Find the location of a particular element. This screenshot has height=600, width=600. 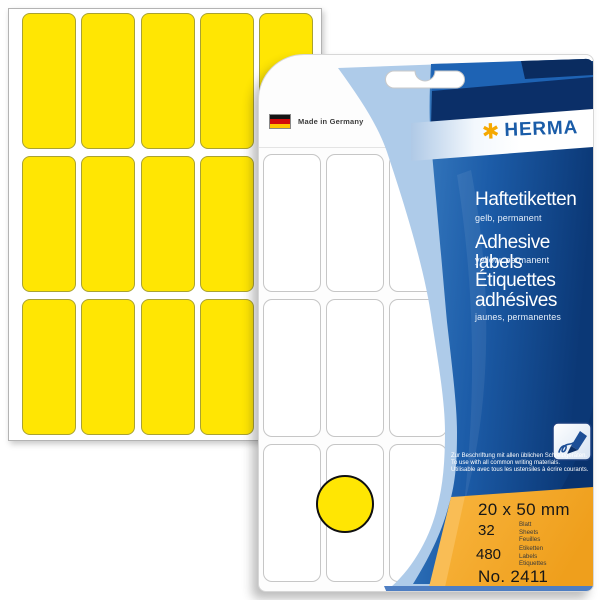

label-size: 20 x 50 mm is located at coordinates (524, 509).